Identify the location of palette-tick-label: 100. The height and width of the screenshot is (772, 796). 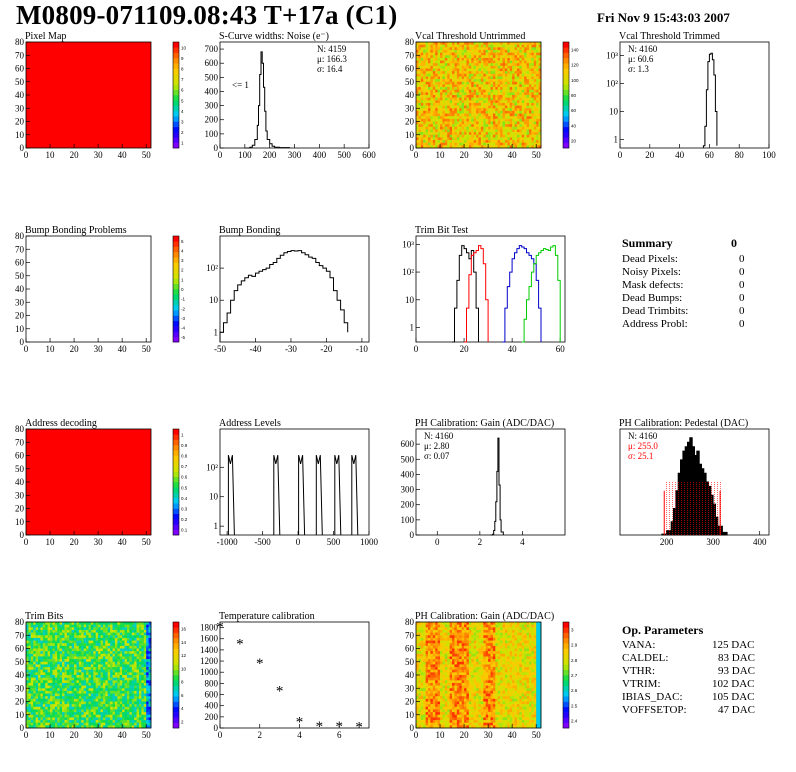
(575, 80).